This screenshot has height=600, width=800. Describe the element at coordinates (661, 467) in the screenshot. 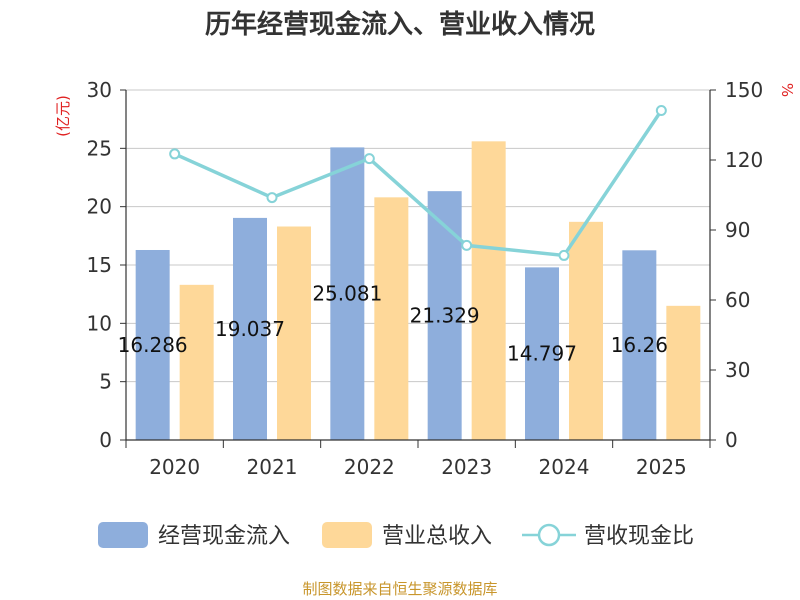

I see `x-tick-label: 2025` at that location.